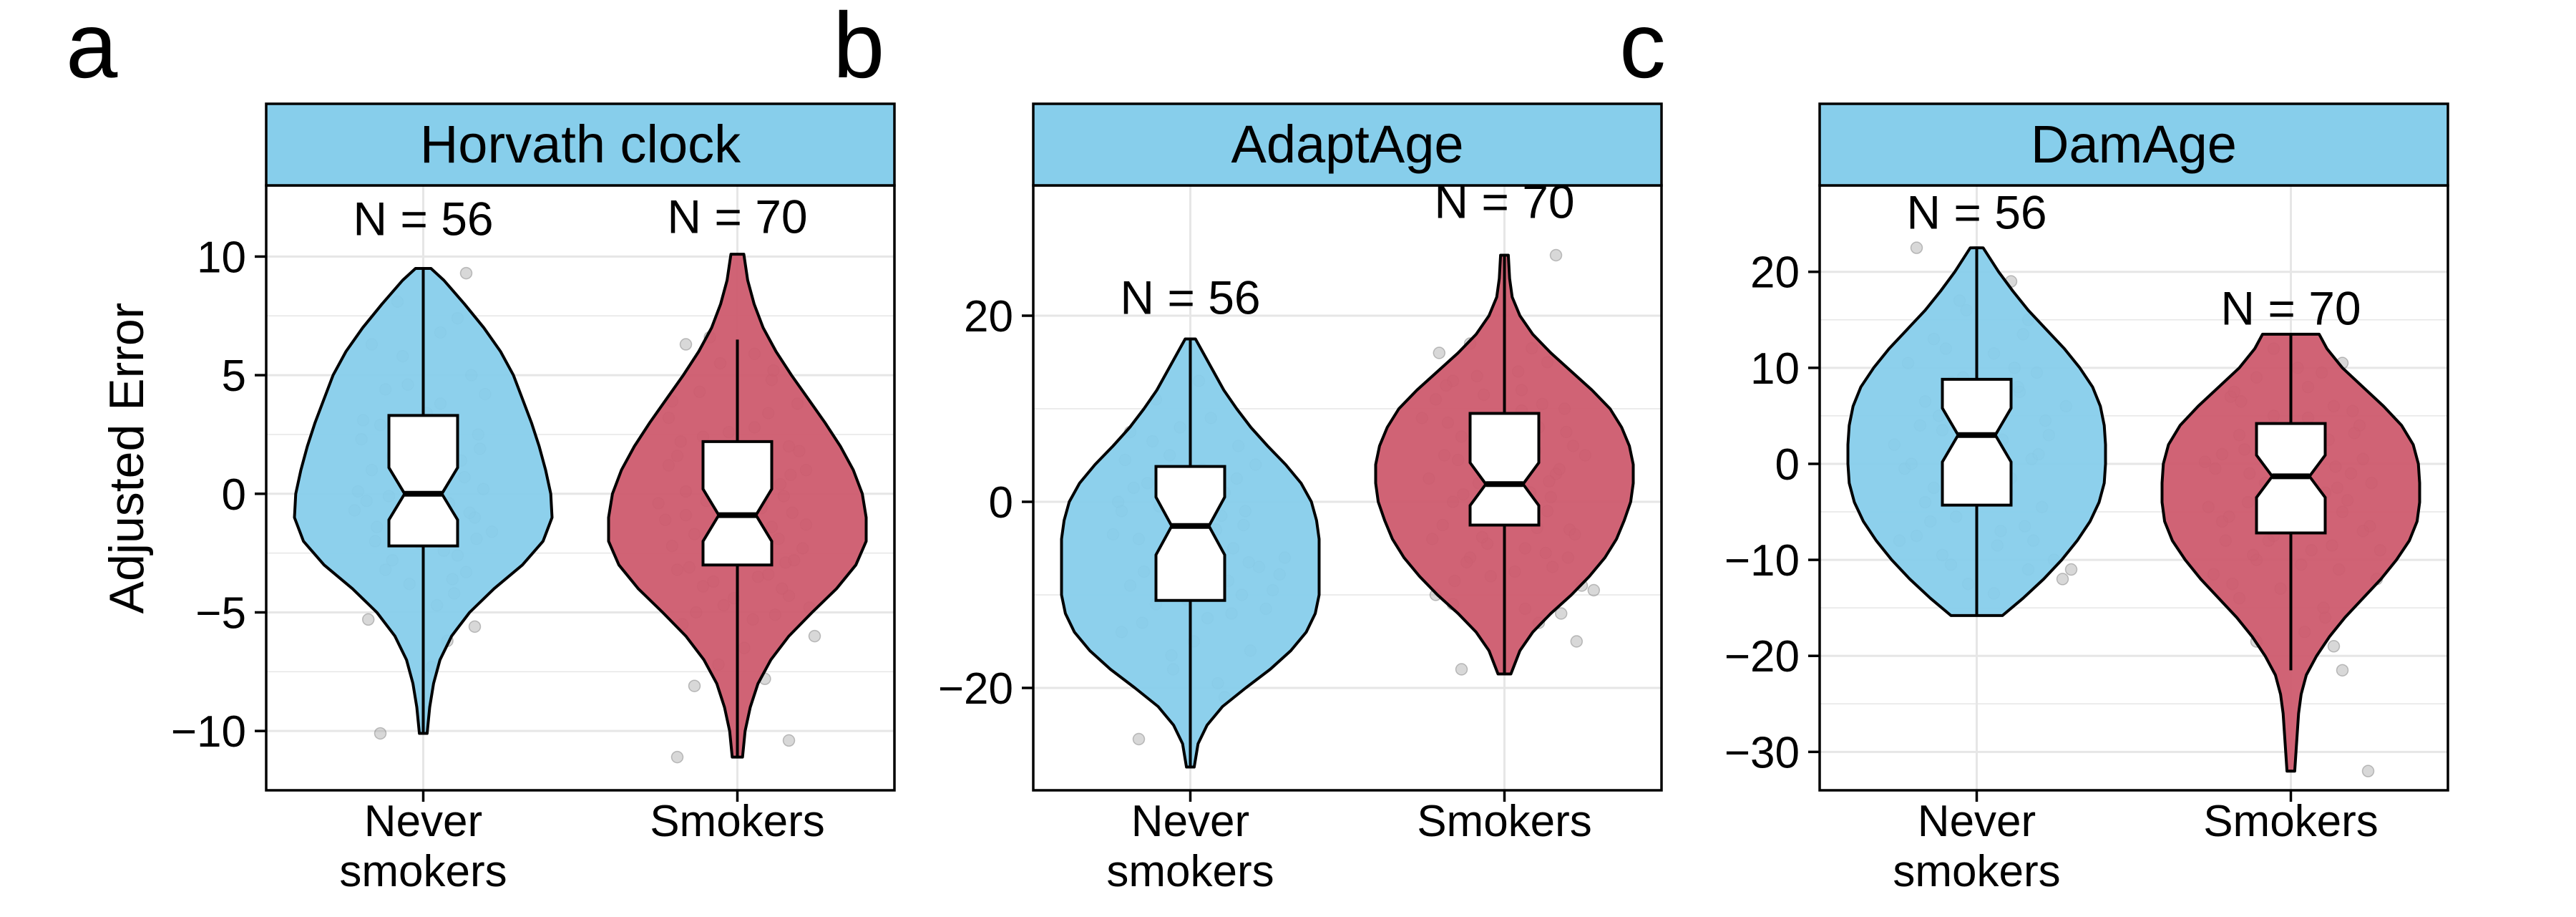  Describe the element at coordinates (92, 48) in the screenshot. I see `panel-letter: a` at that location.